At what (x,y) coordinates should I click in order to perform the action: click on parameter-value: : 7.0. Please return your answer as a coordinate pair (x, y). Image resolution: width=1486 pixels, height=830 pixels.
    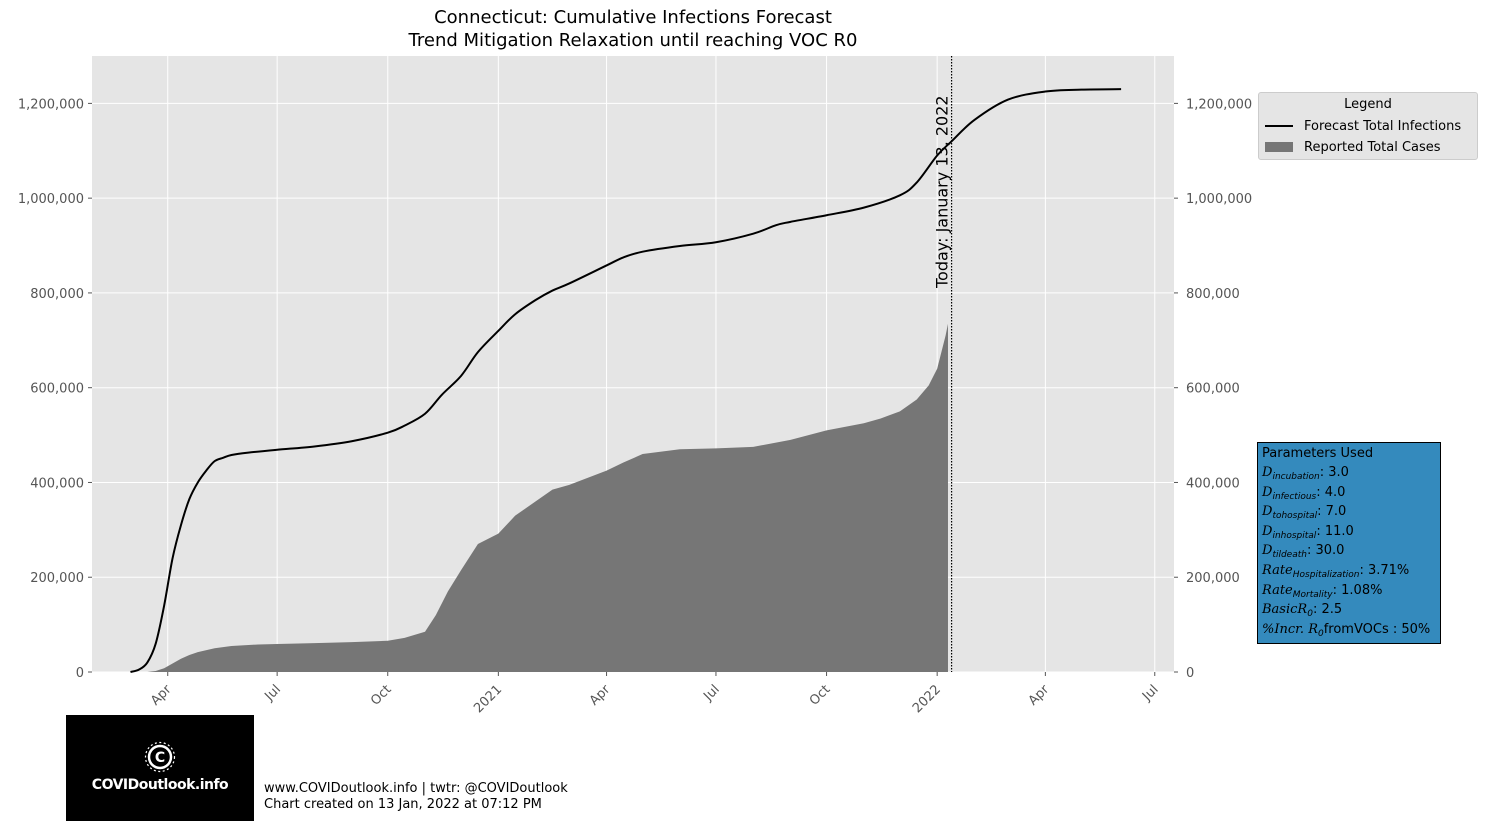
    Looking at the image, I should click on (1332, 512).